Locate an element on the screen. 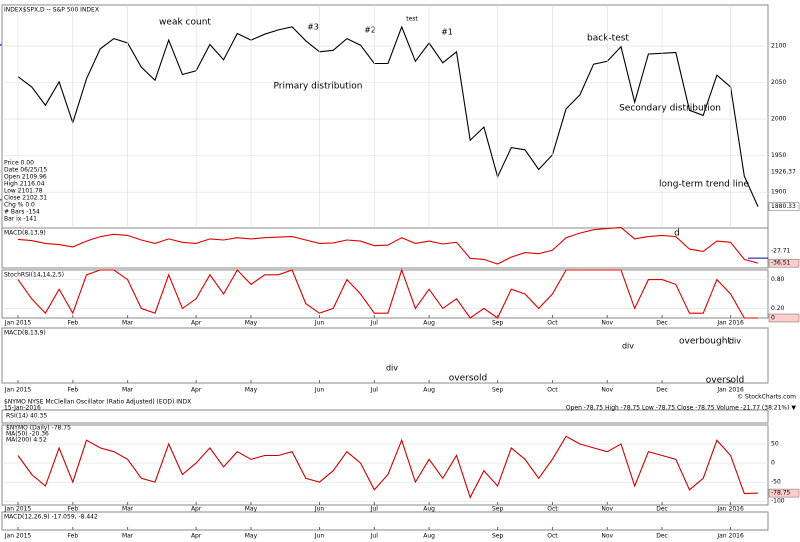 The height and width of the screenshot is (542, 800). annotation: test is located at coordinates (412, 19).